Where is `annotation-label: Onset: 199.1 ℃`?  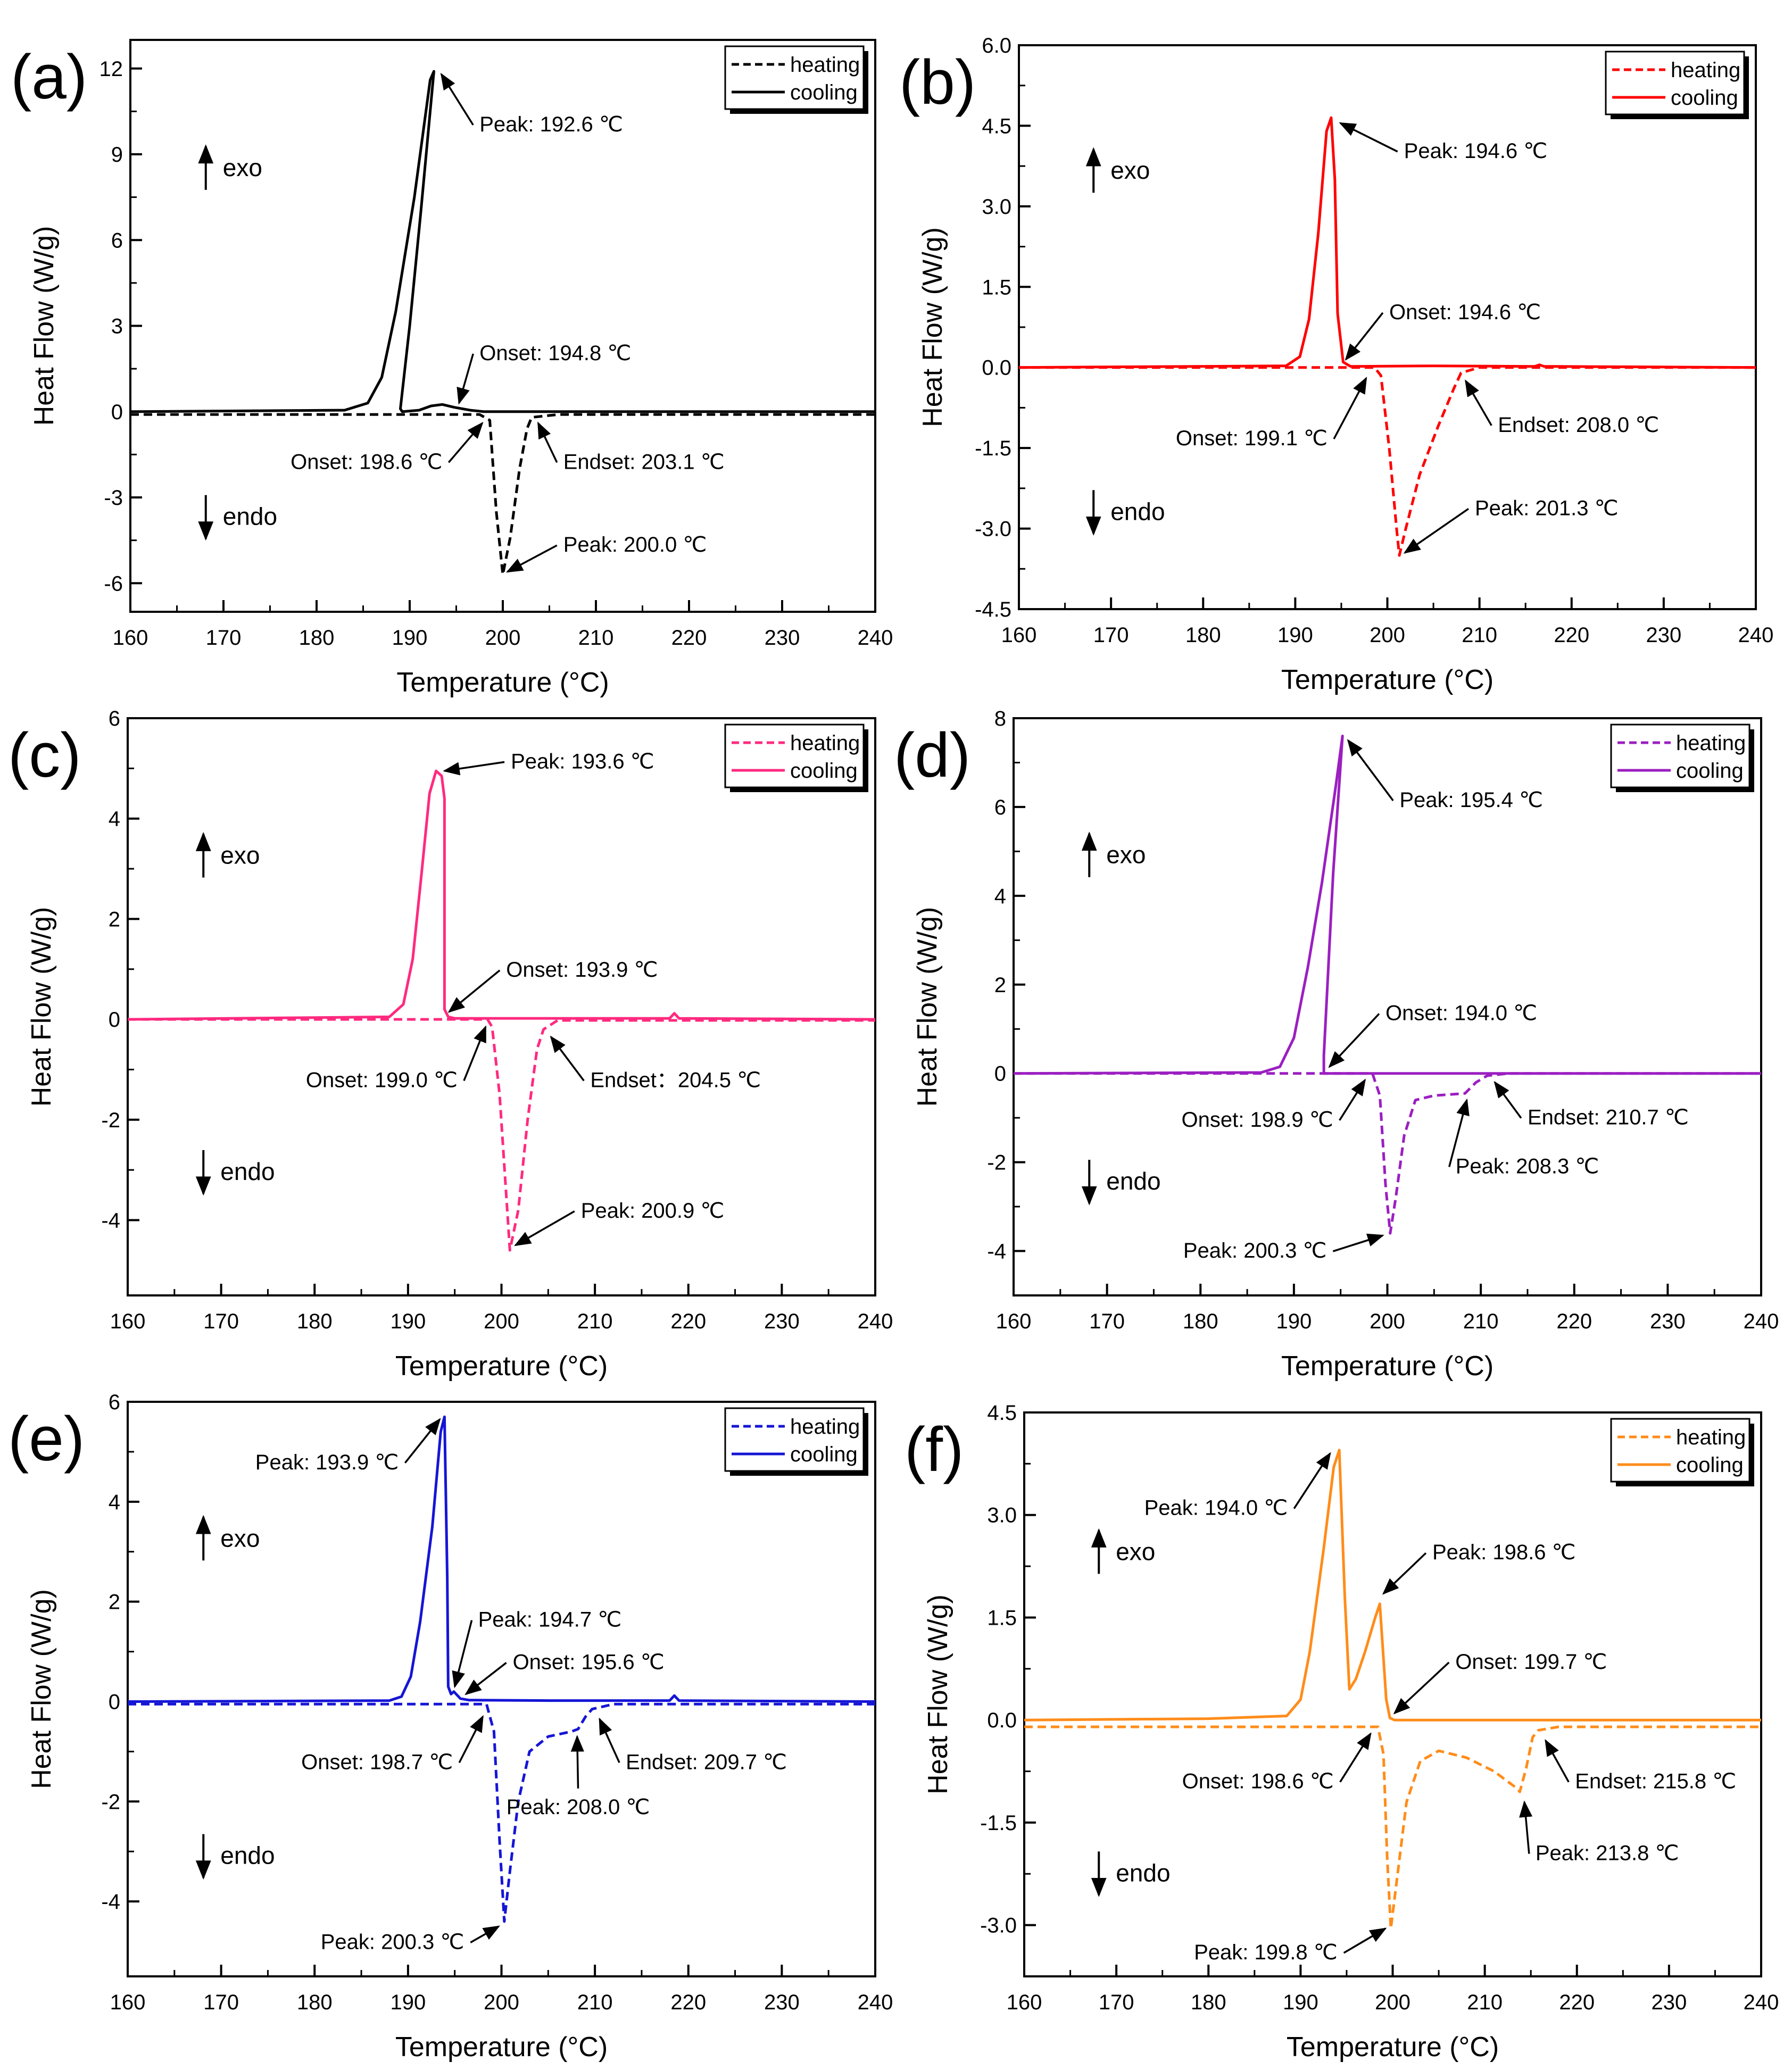 annotation-label: Onset: 199.1 ℃ is located at coordinates (1252, 438).